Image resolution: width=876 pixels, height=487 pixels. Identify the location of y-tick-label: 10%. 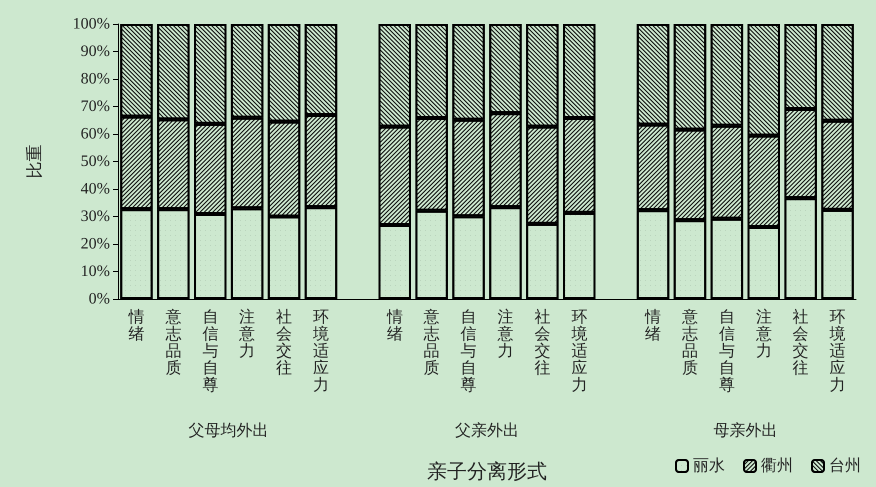
(95, 271).